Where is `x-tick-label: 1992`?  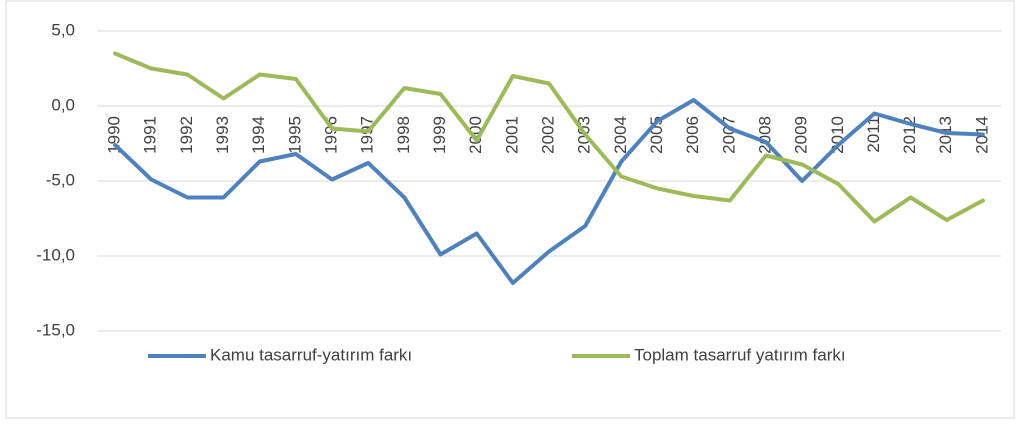 x-tick-label: 1992 is located at coordinates (186, 135).